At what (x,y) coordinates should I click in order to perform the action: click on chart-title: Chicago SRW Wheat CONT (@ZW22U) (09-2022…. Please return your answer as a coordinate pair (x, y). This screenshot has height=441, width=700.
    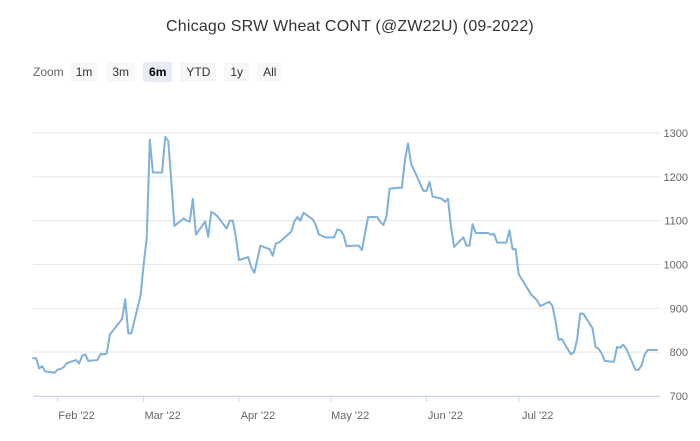
    Looking at the image, I should click on (350, 26).